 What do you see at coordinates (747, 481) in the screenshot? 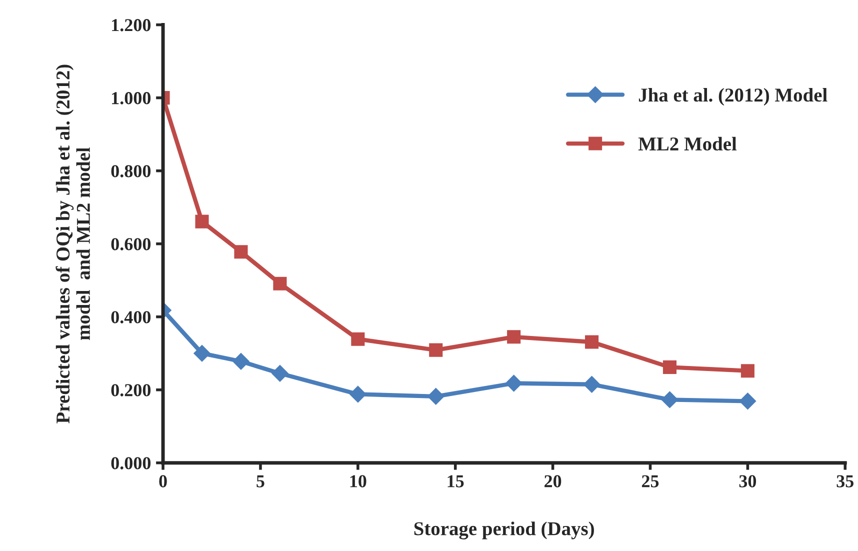
I see `x-tick-label: 30` at bounding box center [747, 481].